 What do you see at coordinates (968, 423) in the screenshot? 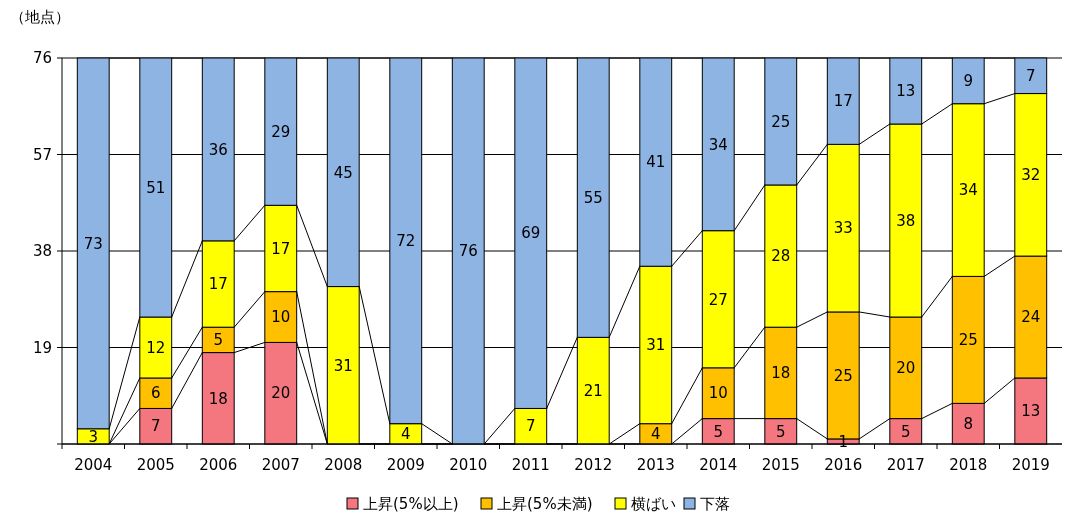
I see `data-label: 8` at bounding box center [968, 423].